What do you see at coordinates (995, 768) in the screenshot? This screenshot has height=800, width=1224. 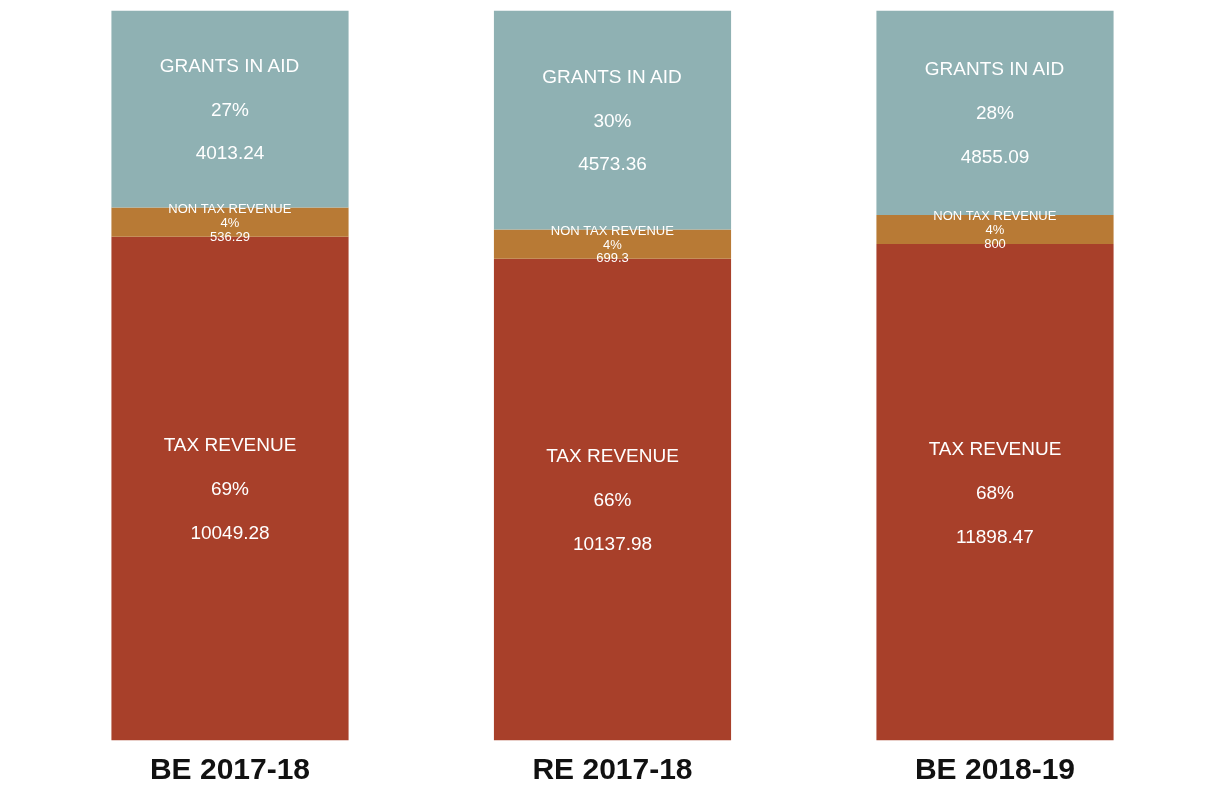 I see `x-tick-label: BE 2018-19` at bounding box center [995, 768].